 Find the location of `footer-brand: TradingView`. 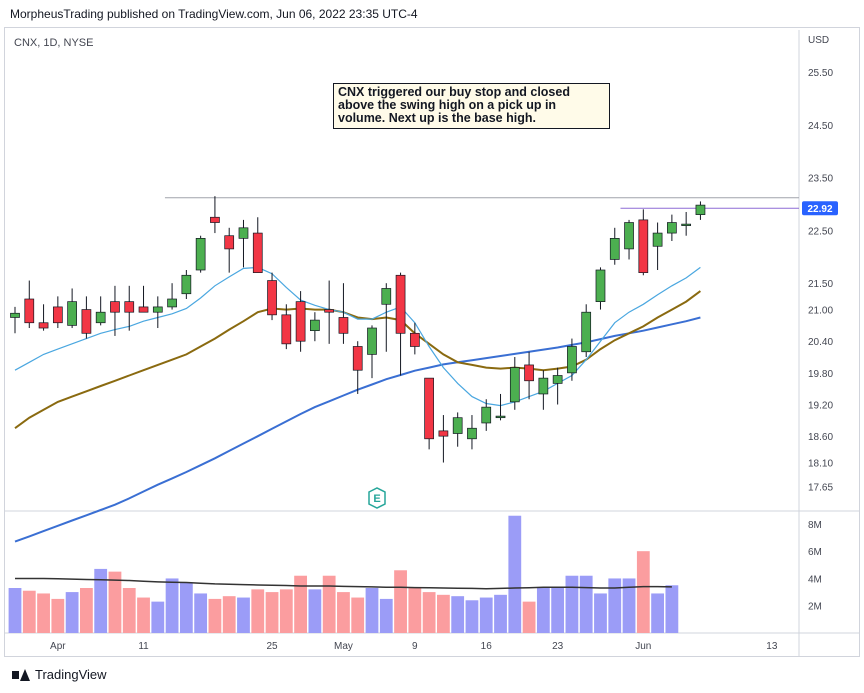

footer-brand: TradingView is located at coordinates (59, 674).